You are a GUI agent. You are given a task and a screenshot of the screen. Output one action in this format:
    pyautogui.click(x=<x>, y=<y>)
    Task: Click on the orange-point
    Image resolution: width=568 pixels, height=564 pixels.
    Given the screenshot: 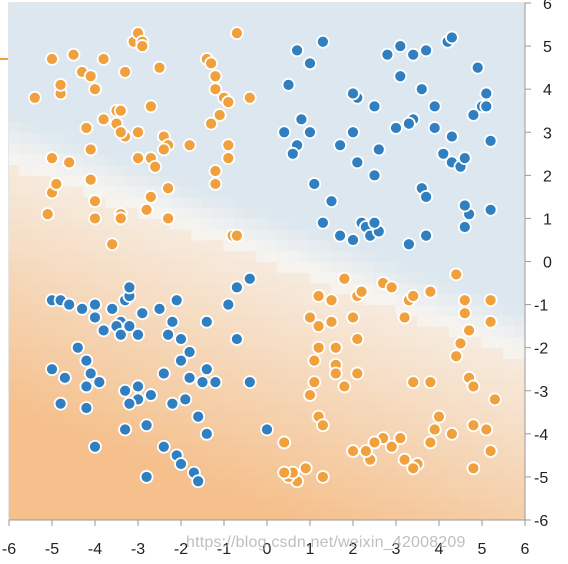 What is the action you would take?
    pyautogui.click(x=486, y=429)
    